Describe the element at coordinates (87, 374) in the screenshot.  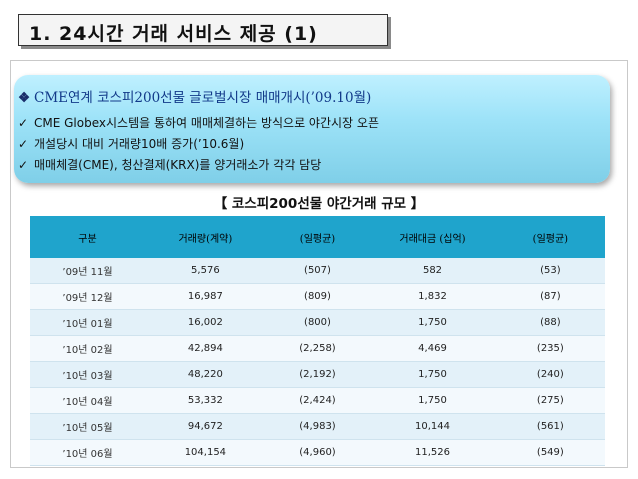
I see `table-cell: ’10년 03월` at that location.